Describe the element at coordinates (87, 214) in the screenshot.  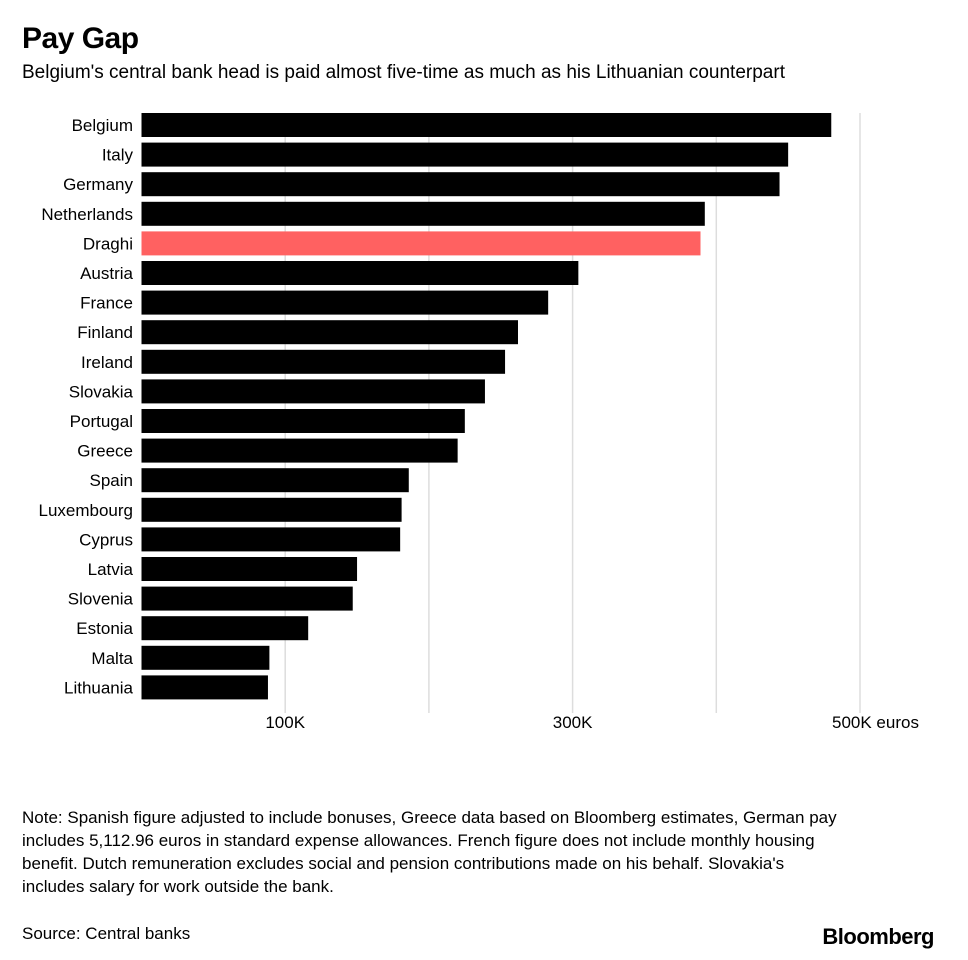
I see `category-label: Netherlands` at that location.